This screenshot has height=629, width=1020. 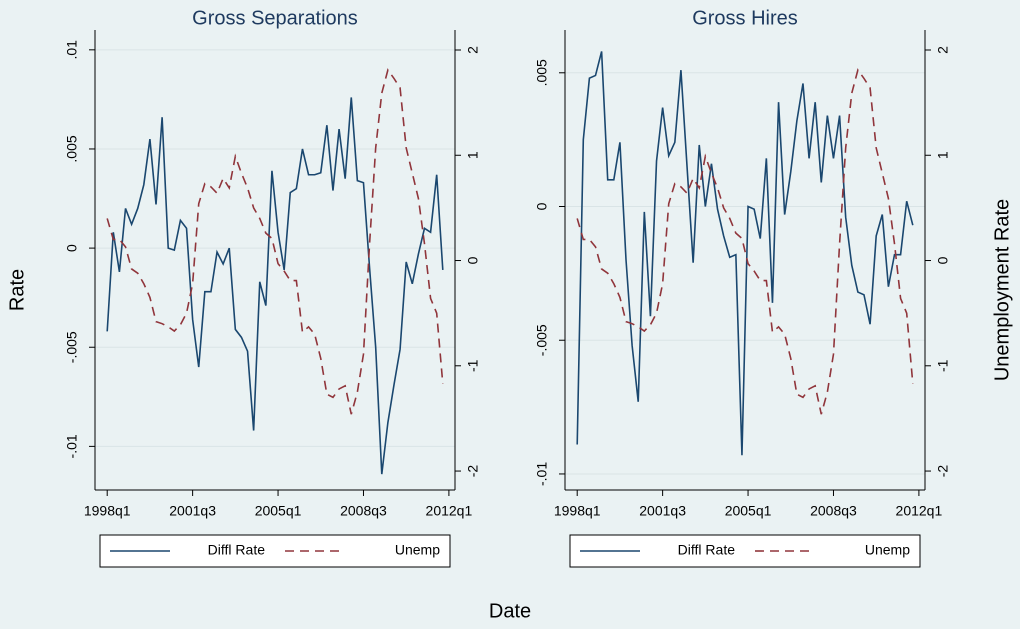 What do you see at coordinates (510, 611) in the screenshot?
I see `x-axis-title: Date` at bounding box center [510, 611].